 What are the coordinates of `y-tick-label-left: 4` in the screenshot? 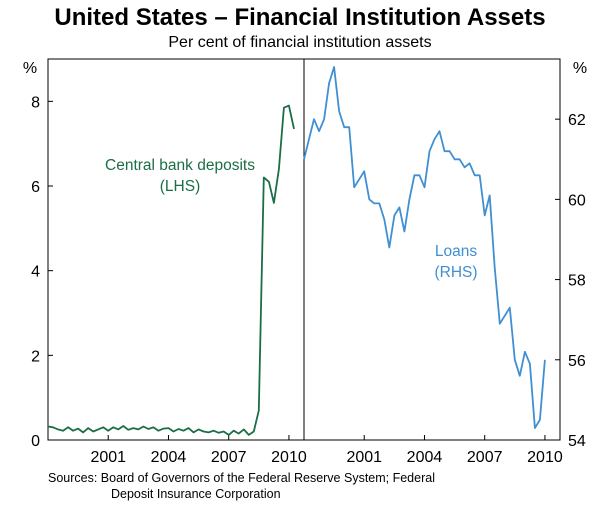 It's located at (35, 272).